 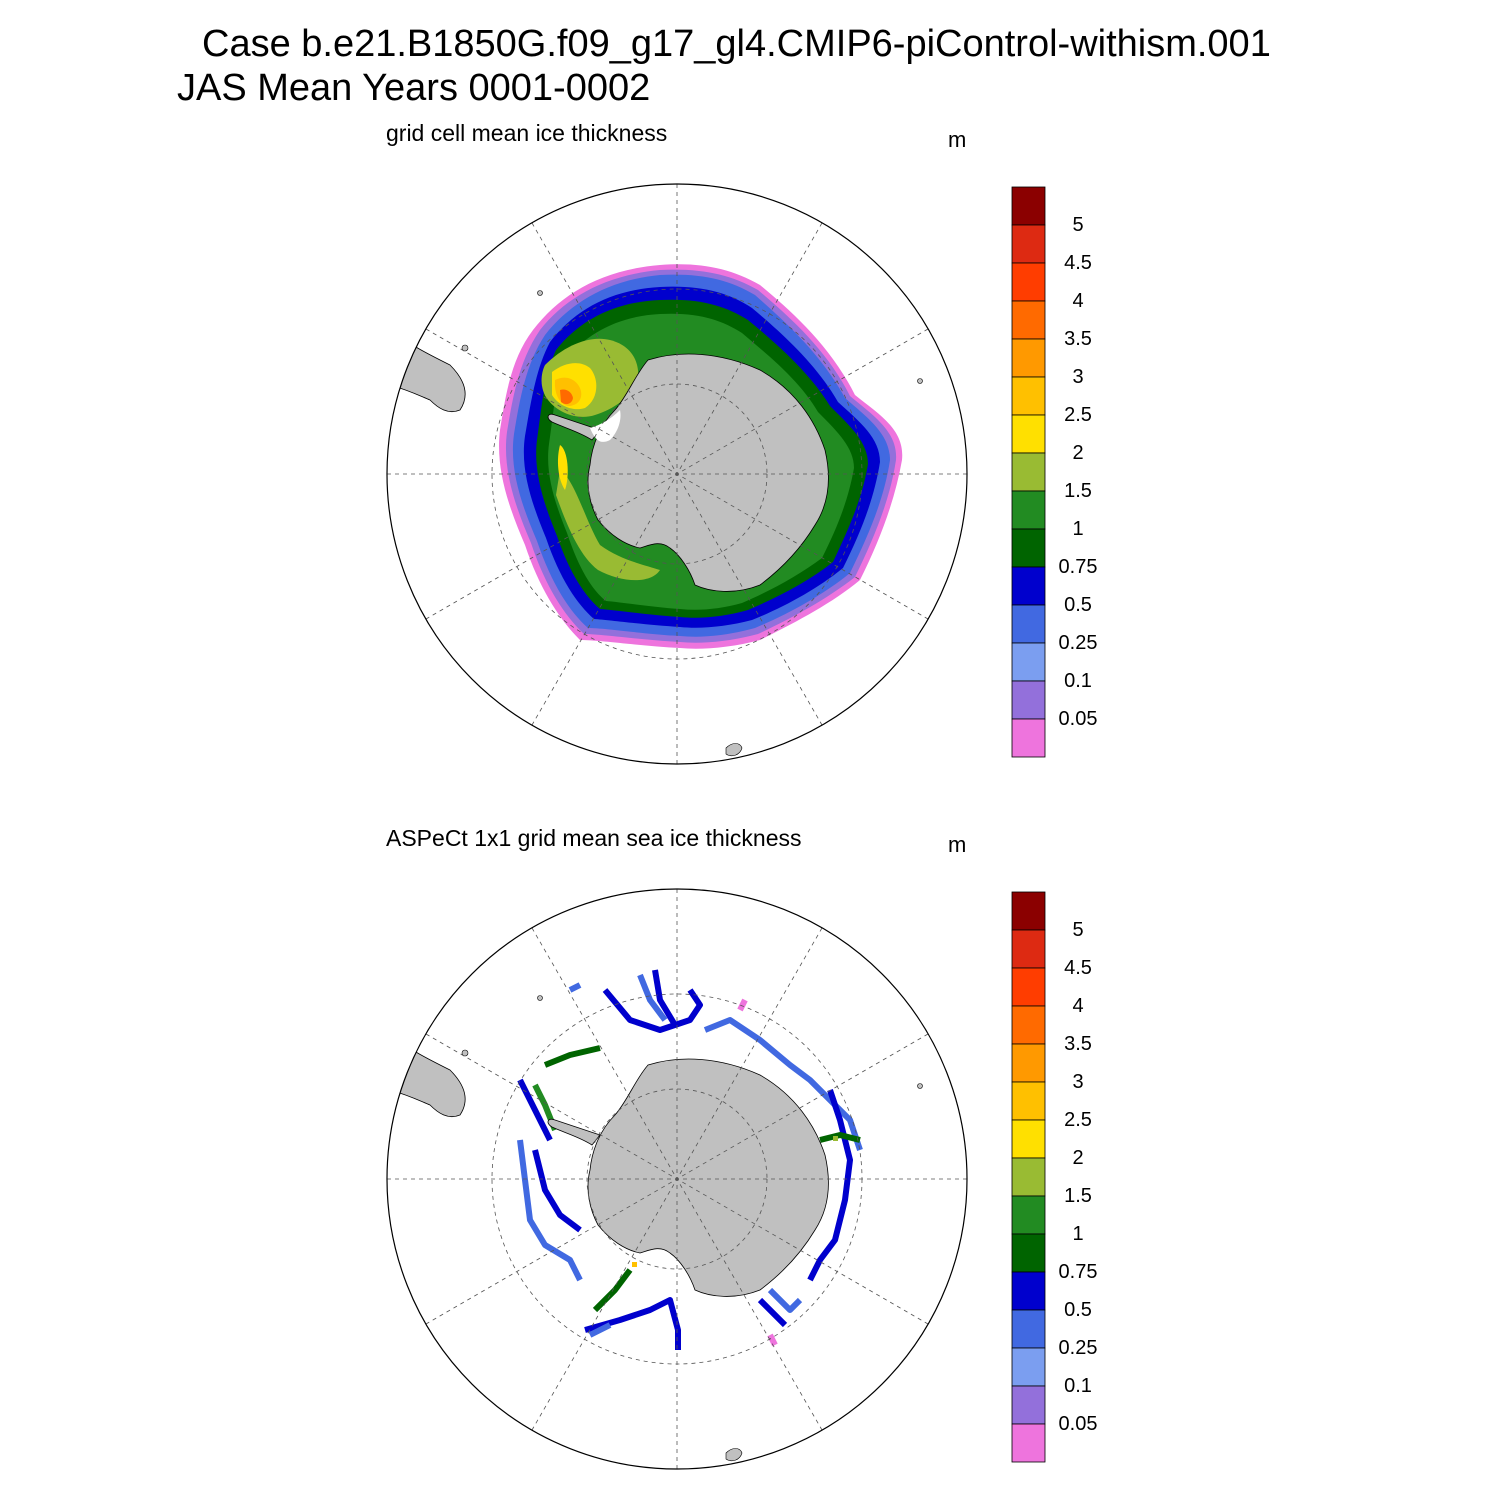 What do you see at coordinates (734, 1455) in the screenshot?
I see `new-zealand-land-obs` at bounding box center [734, 1455].